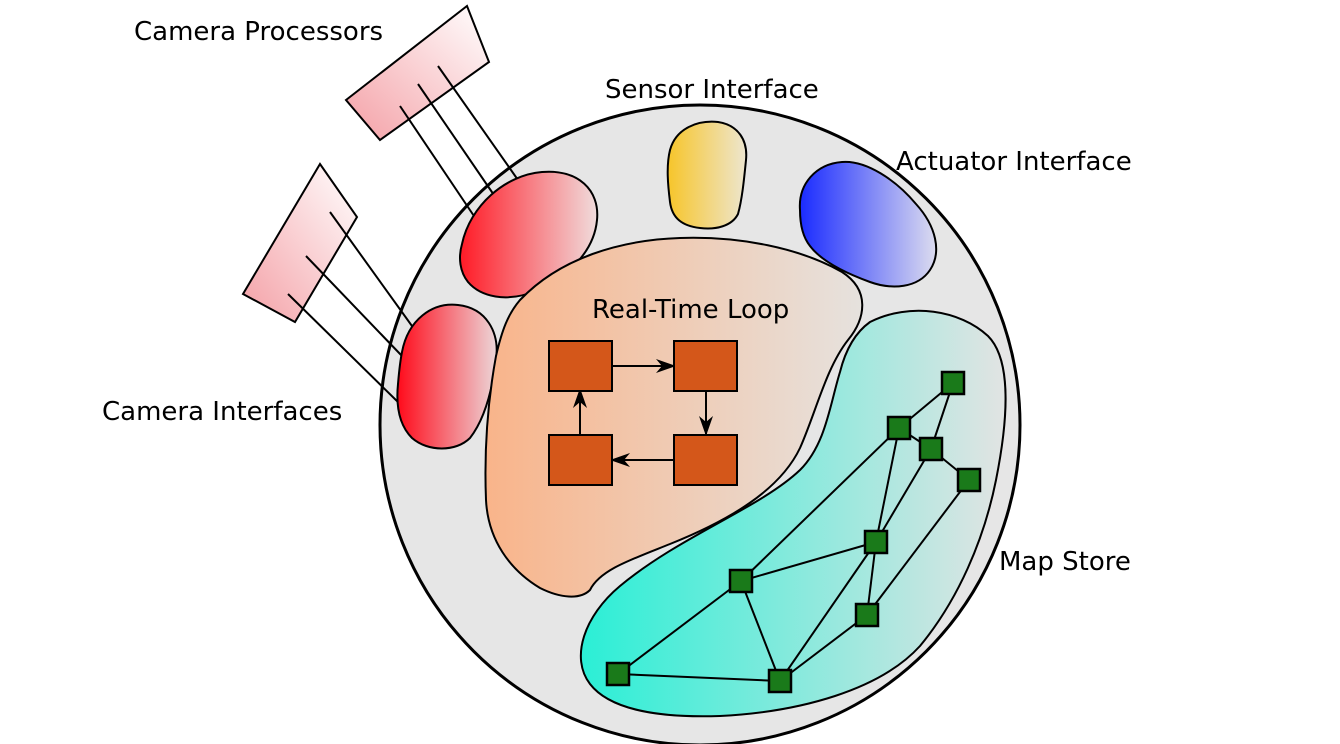  What do you see at coordinates (580, 366) in the screenshot?
I see `loop-box-top-left` at bounding box center [580, 366].